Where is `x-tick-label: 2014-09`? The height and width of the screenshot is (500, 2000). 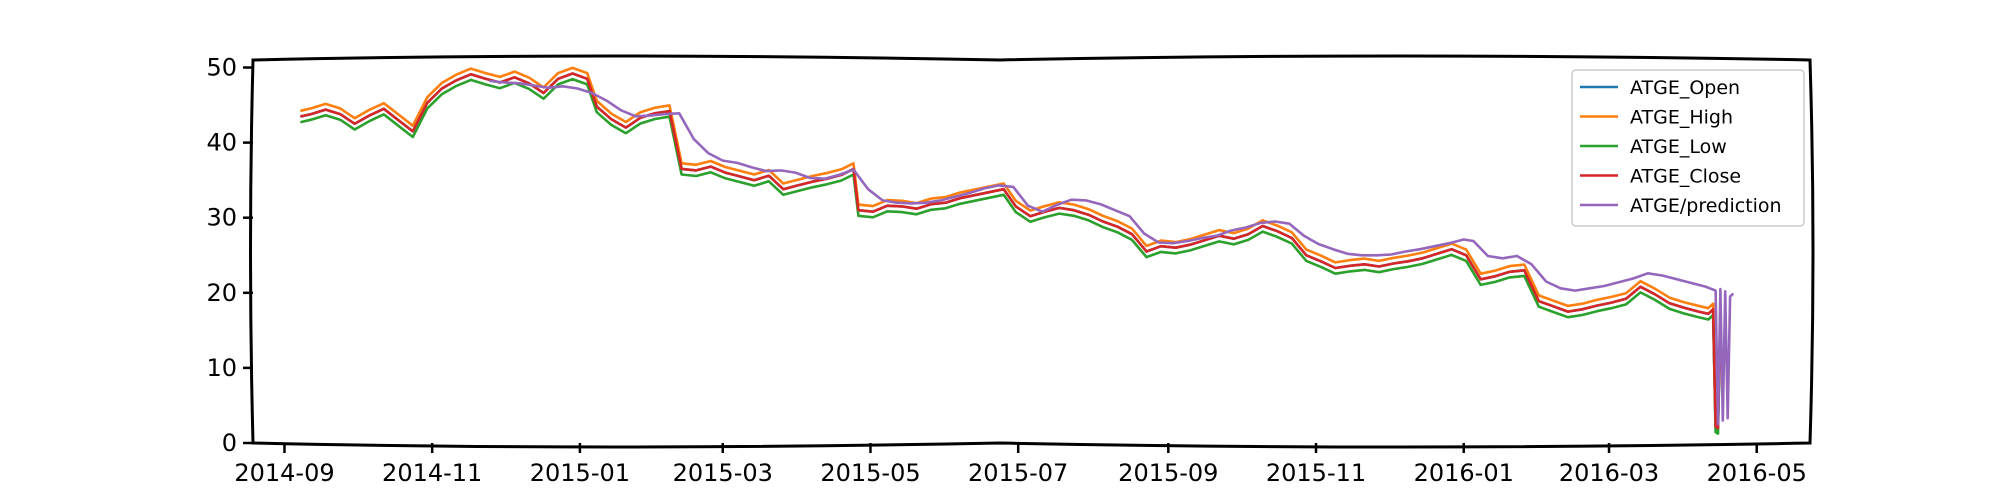
x-tick-label: 2014-09 is located at coordinates (284, 473).